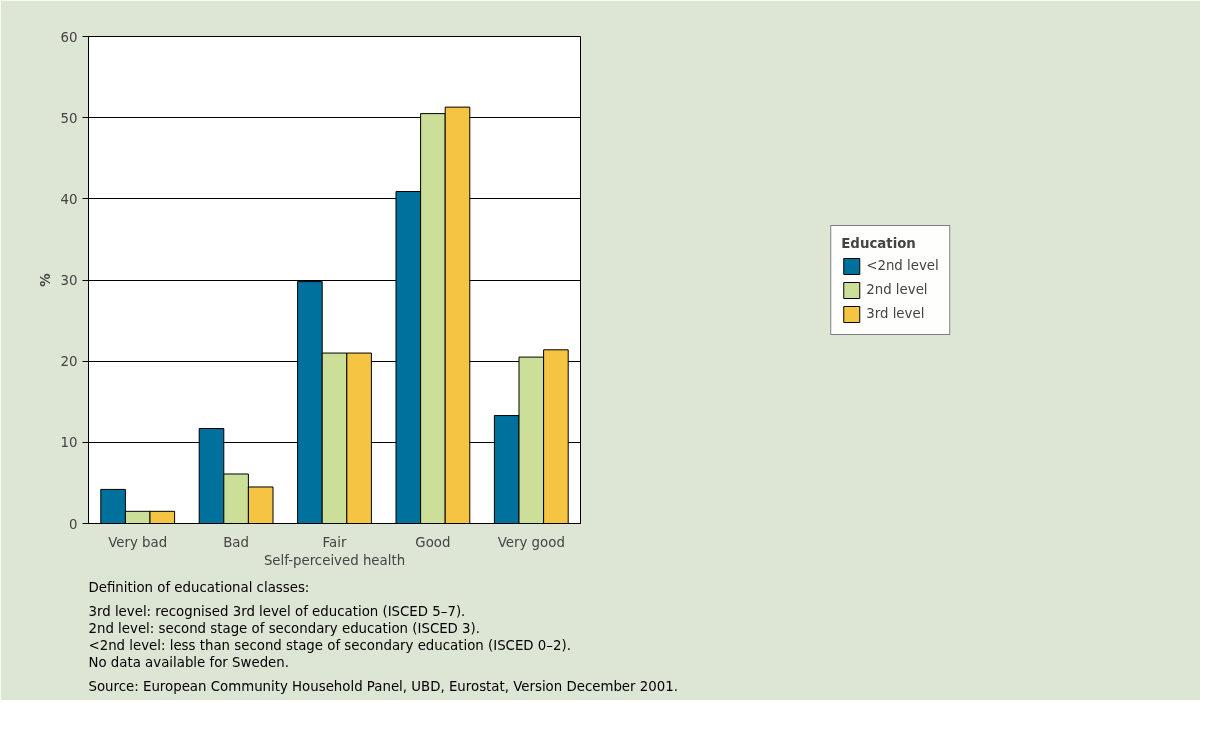 The width and height of the screenshot is (1207, 731). Describe the element at coordinates (69, 37) in the screenshot. I see `y-tick-label: 60` at that location.